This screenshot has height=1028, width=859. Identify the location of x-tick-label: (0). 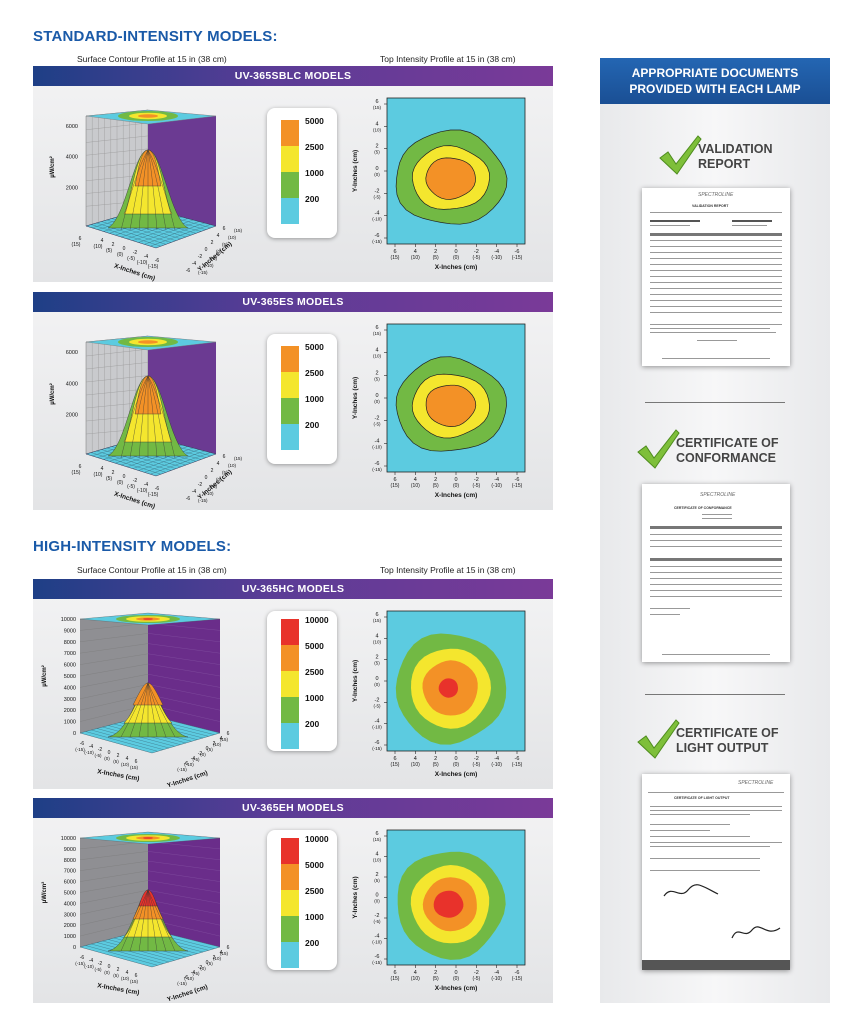
(120, 483).